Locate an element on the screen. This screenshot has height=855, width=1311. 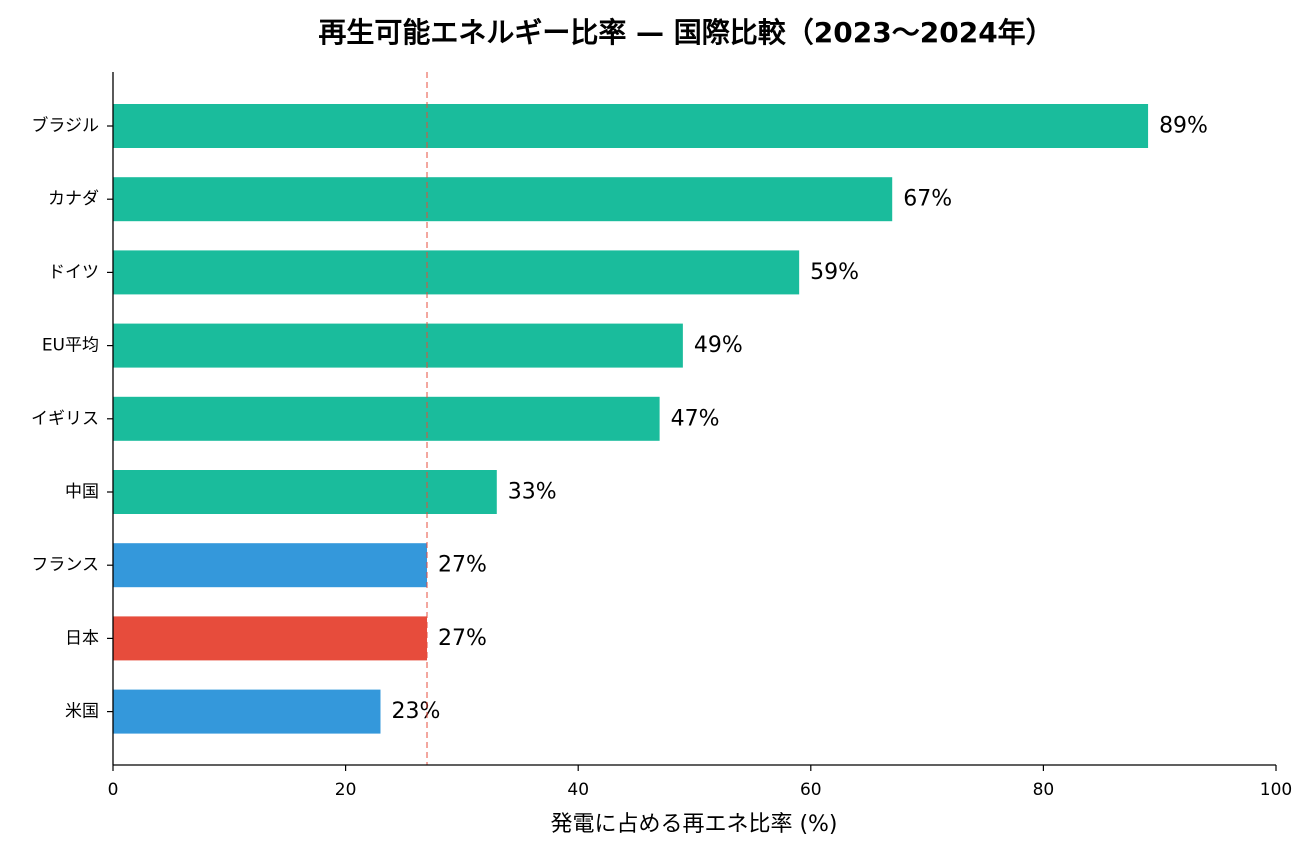
data-label: 67% is located at coordinates (927, 199).